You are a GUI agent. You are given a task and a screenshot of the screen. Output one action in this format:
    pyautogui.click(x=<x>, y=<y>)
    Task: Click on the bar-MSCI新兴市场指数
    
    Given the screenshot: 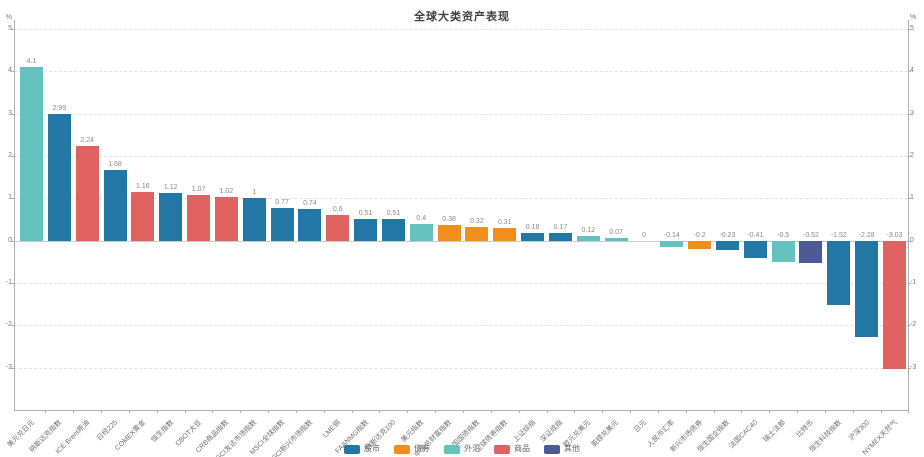 What is the action you would take?
    pyautogui.click(x=310, y=225)
    